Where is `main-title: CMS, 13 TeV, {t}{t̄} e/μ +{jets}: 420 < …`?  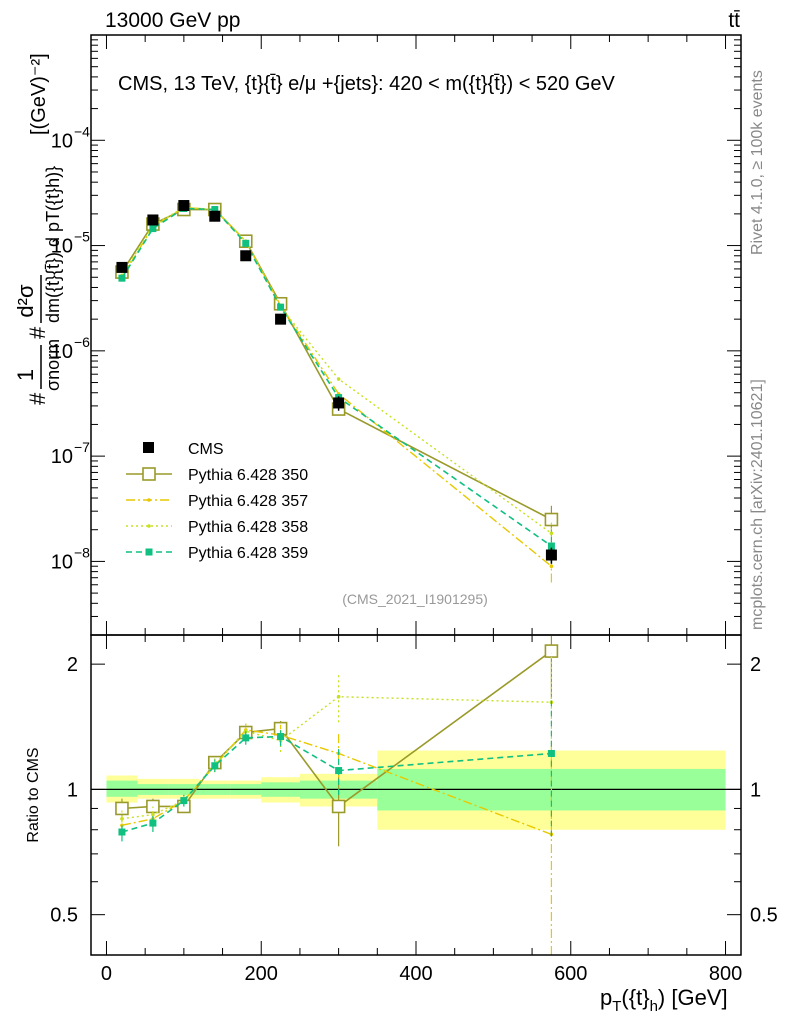 main-title: CMS, 13 TeV, {t}{t̄} e/μ +{jets}: 420 < … is located at coordinates (367, 84).